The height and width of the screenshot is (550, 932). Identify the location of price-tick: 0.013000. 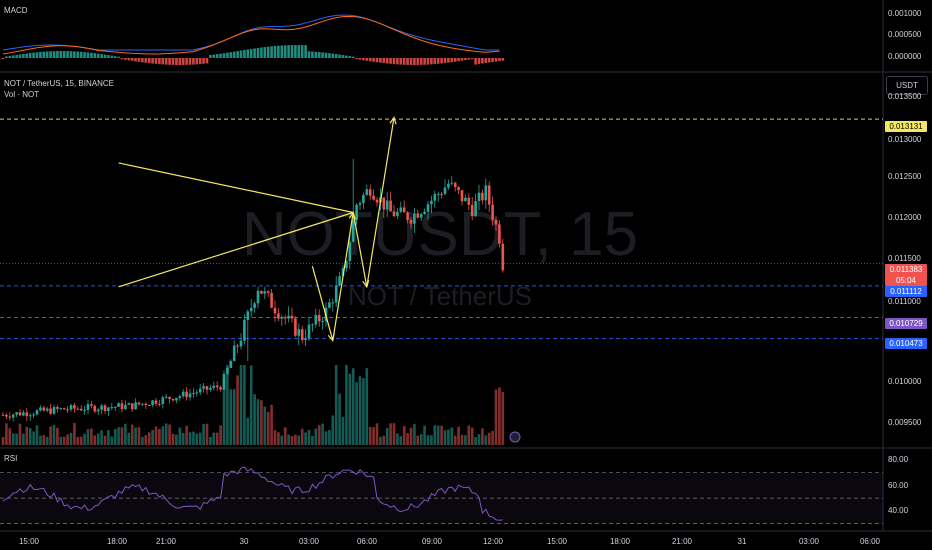
(905, 139).